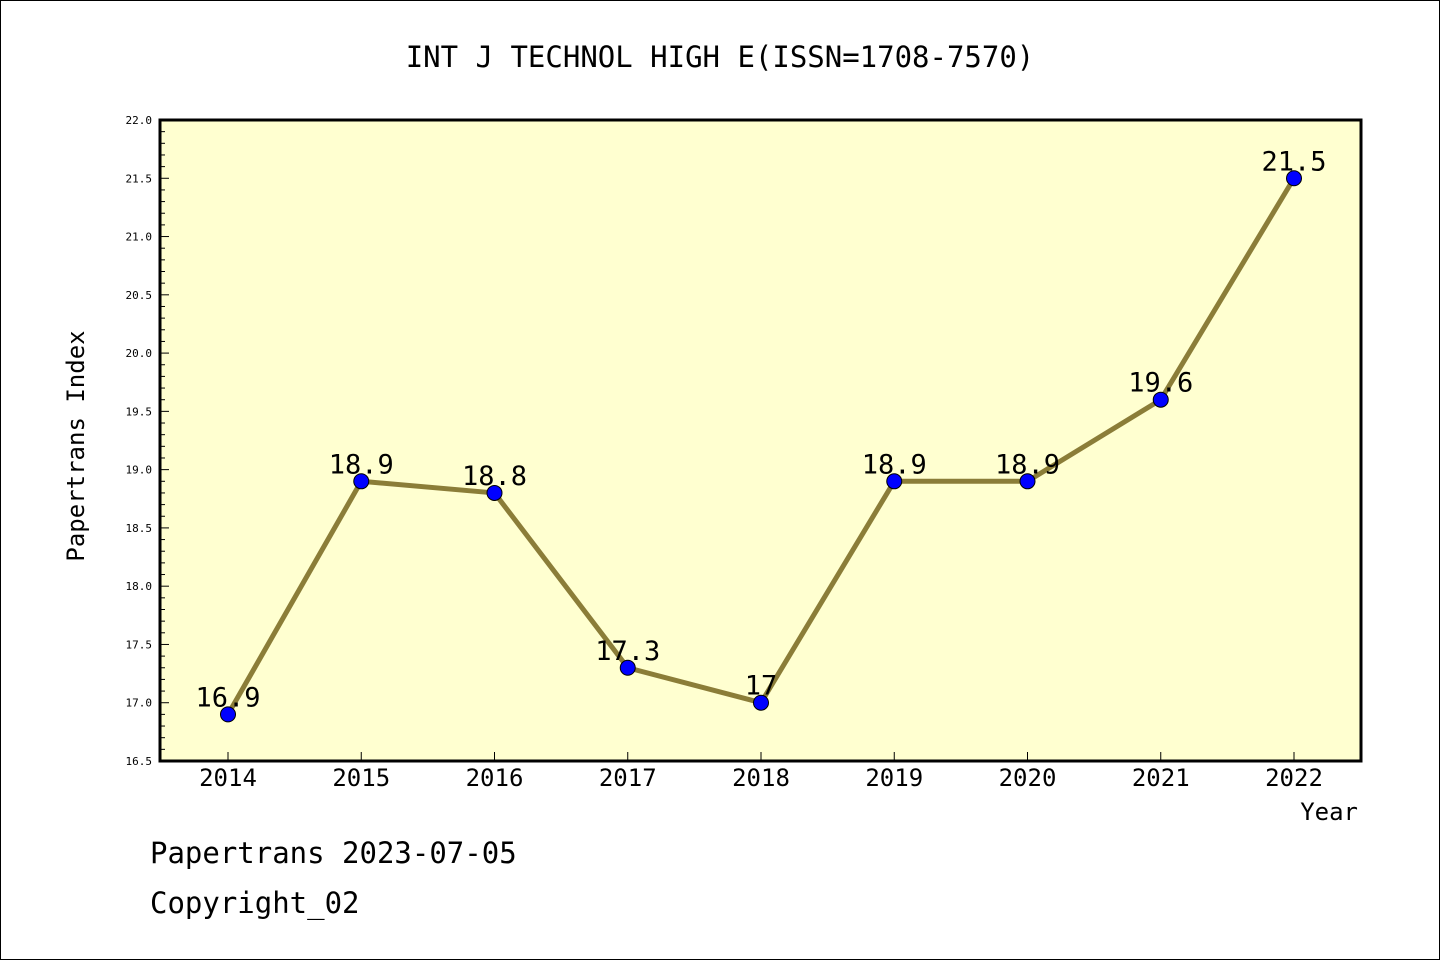 This screenshot has height=960, width=1440. Describe the element at coordinates (139, 470) in the screenshot. I see `y-tick-label: 19.0` at that location.